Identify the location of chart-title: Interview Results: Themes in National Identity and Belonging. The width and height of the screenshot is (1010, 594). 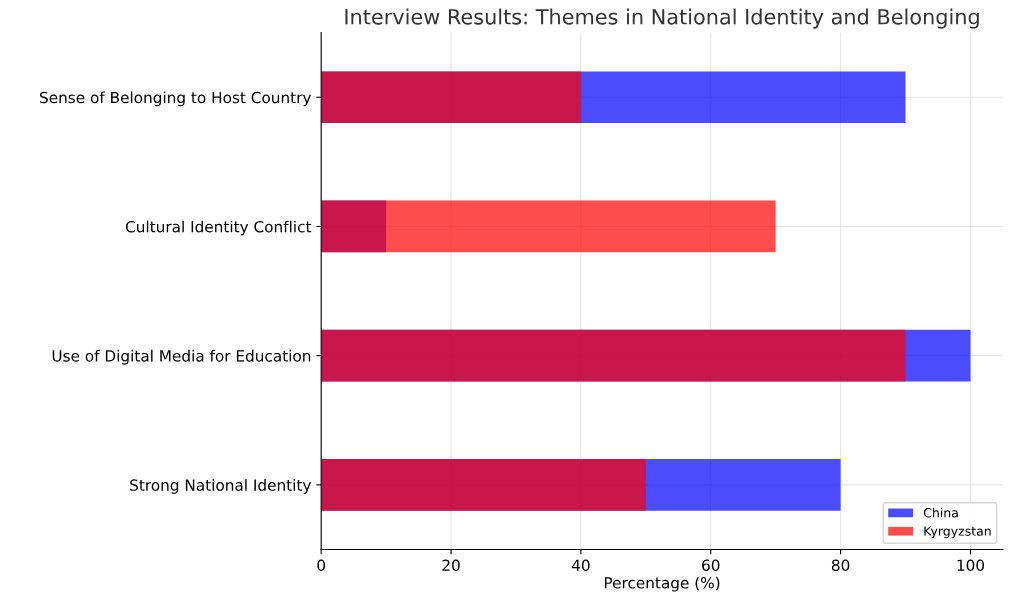
(662, 18).